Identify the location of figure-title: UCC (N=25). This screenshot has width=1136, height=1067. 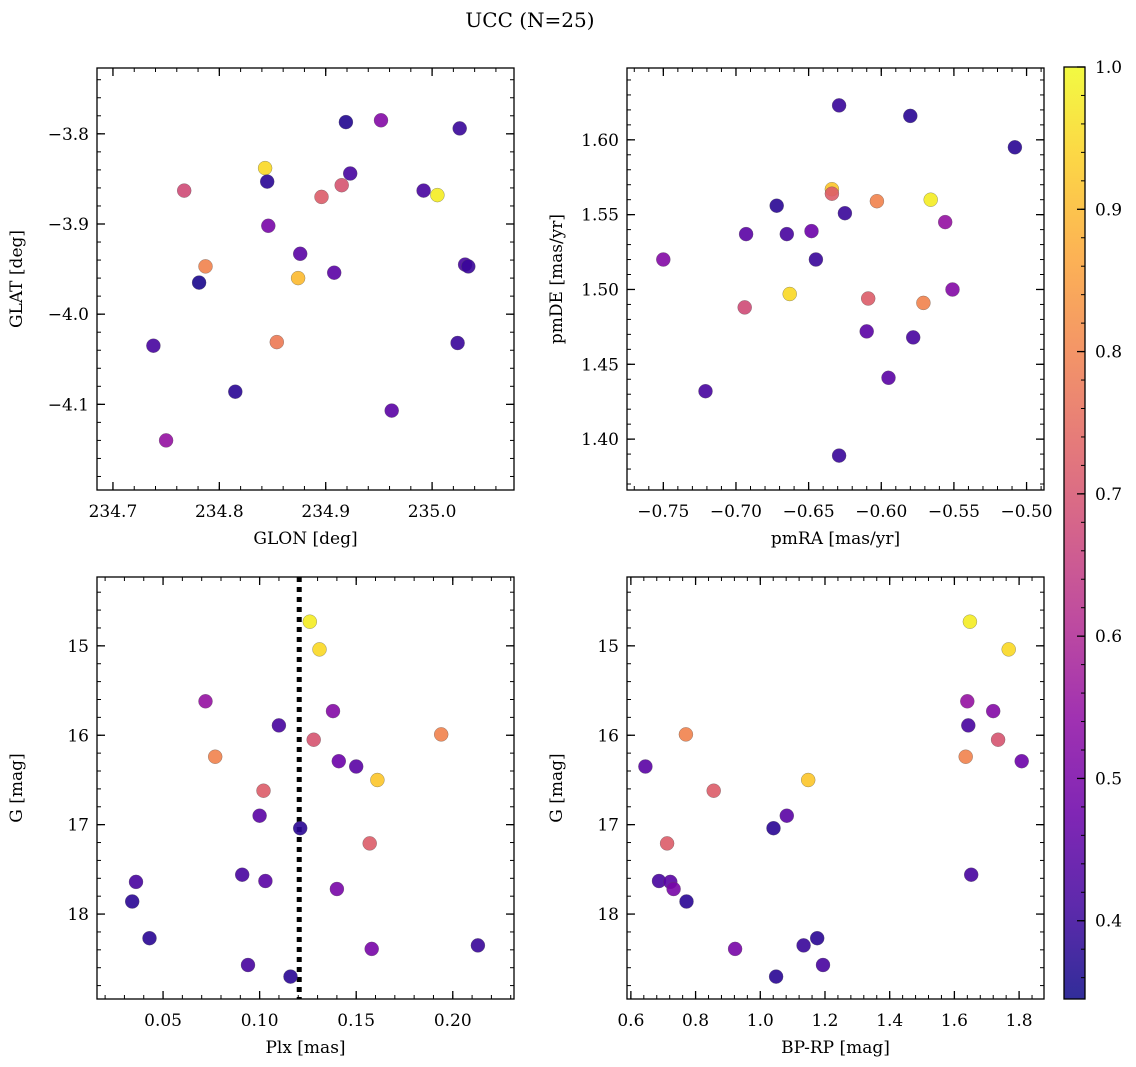
(529, 20).